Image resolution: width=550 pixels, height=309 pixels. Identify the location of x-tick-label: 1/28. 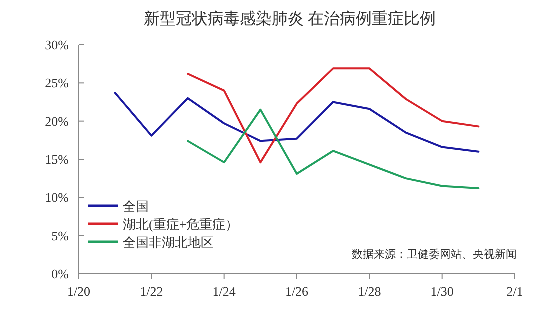
(370, 291).